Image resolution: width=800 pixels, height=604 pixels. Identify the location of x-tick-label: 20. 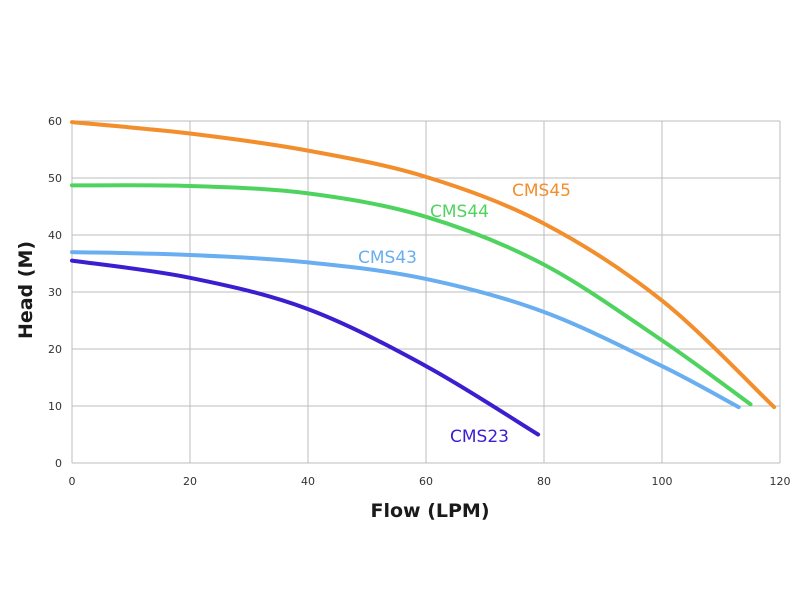
(190, 481).